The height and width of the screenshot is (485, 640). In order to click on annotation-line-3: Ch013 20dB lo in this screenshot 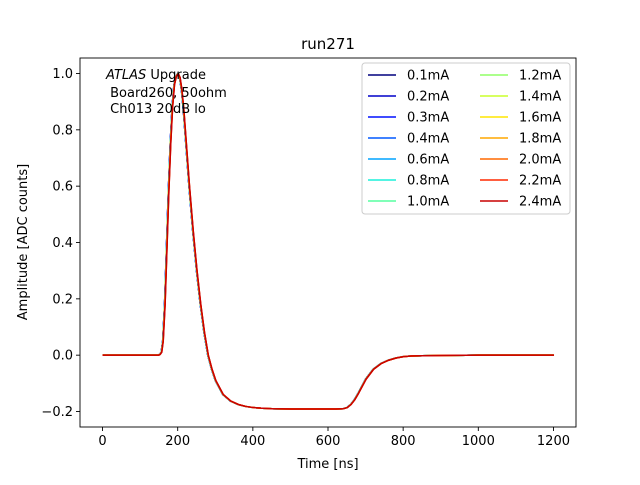, I will do `click(156, 109)`.